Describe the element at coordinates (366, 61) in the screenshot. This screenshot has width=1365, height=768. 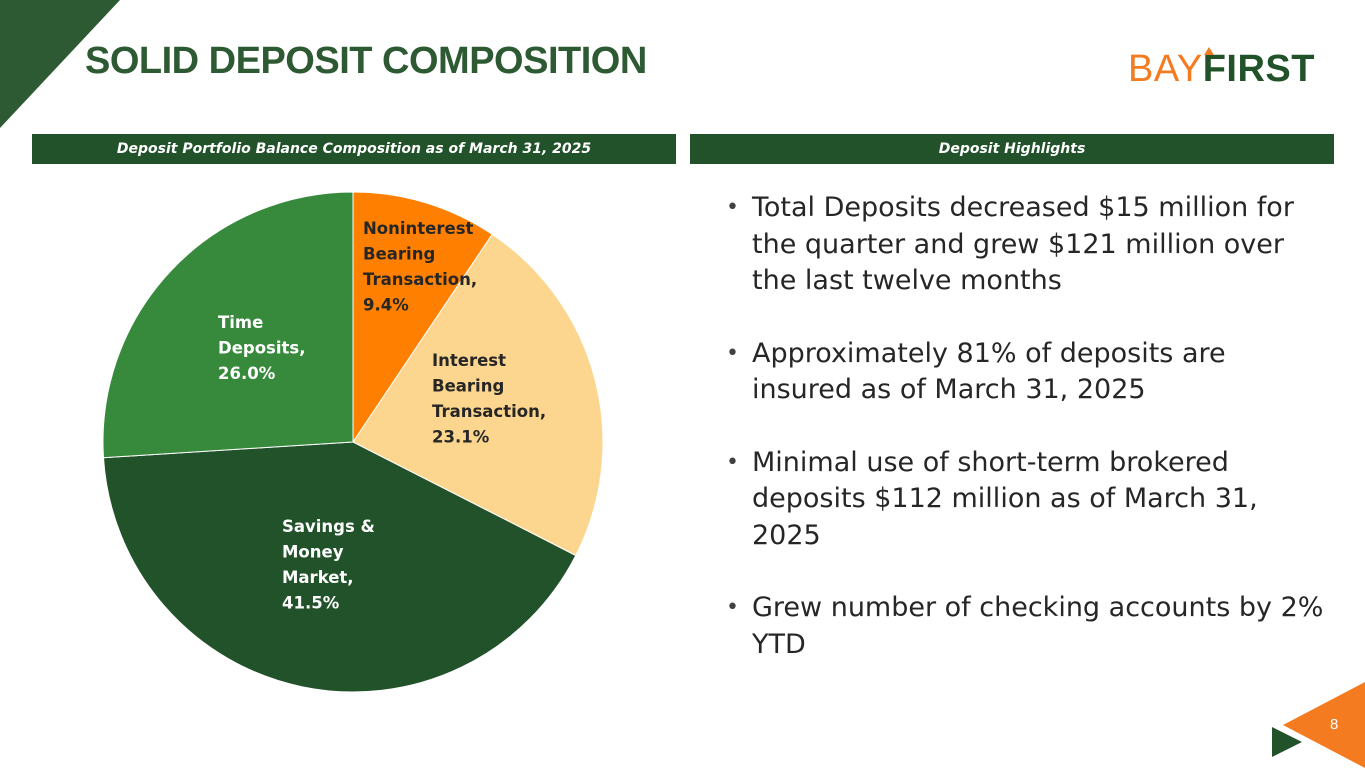
I see `page-title: SOLID DEPOSIT COMPOSITION` at that location.